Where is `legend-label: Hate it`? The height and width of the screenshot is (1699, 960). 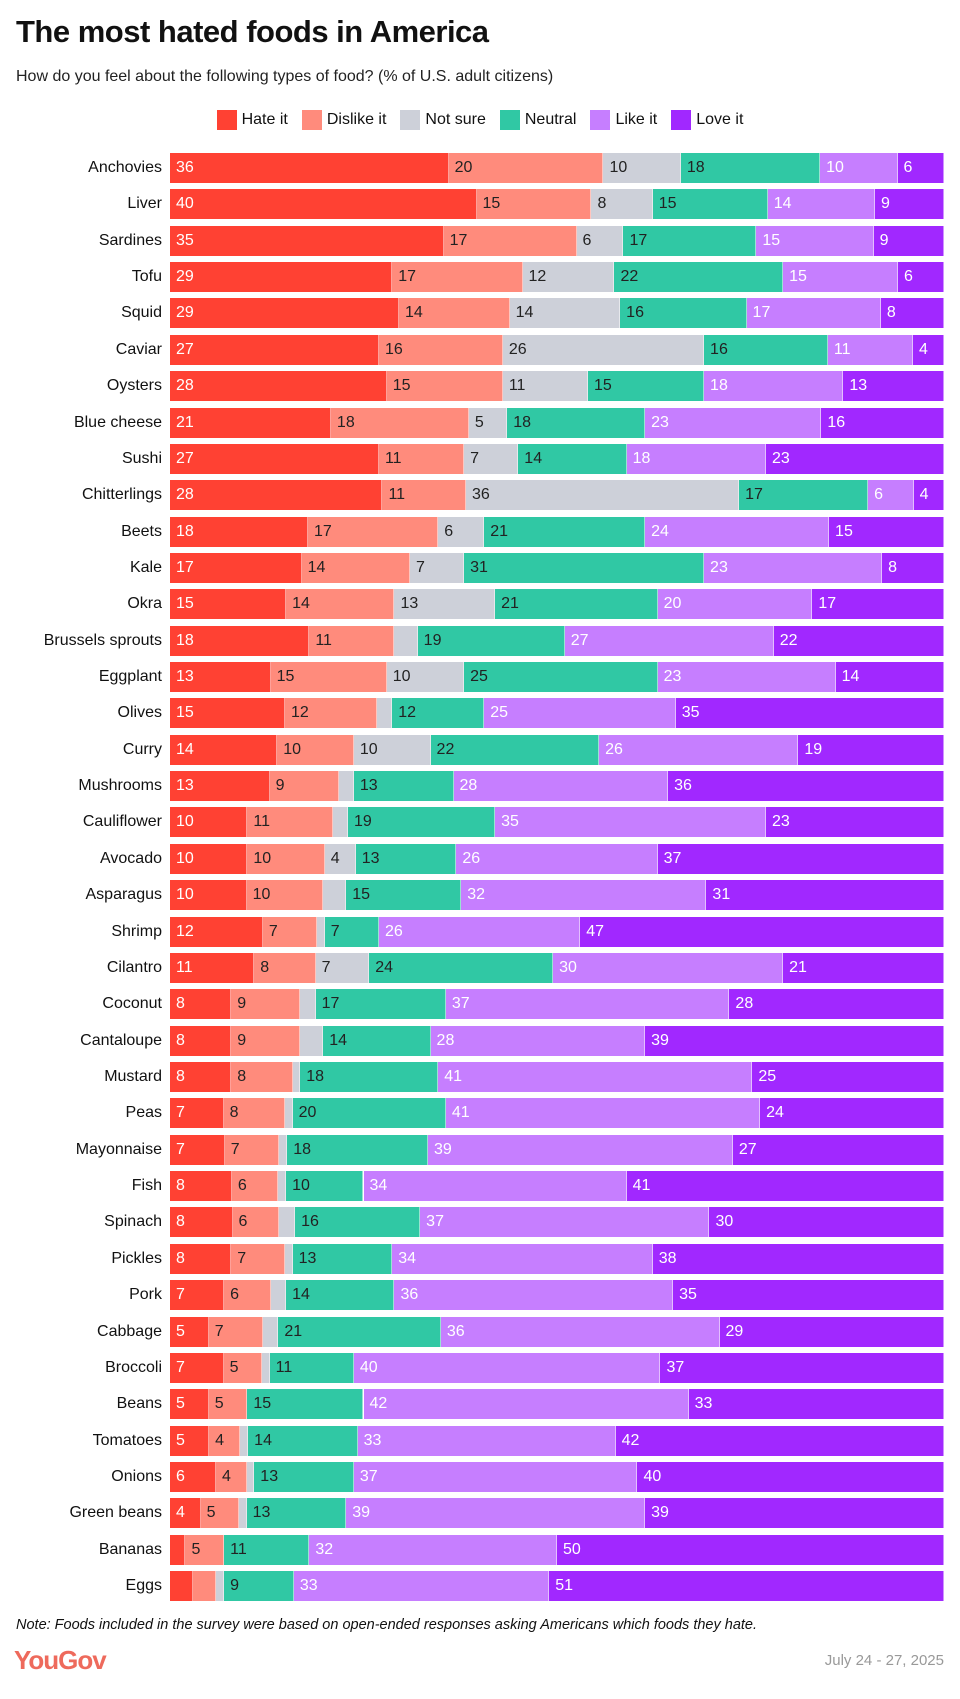
legend-label: Hate it is located at coordinates (264, 119).